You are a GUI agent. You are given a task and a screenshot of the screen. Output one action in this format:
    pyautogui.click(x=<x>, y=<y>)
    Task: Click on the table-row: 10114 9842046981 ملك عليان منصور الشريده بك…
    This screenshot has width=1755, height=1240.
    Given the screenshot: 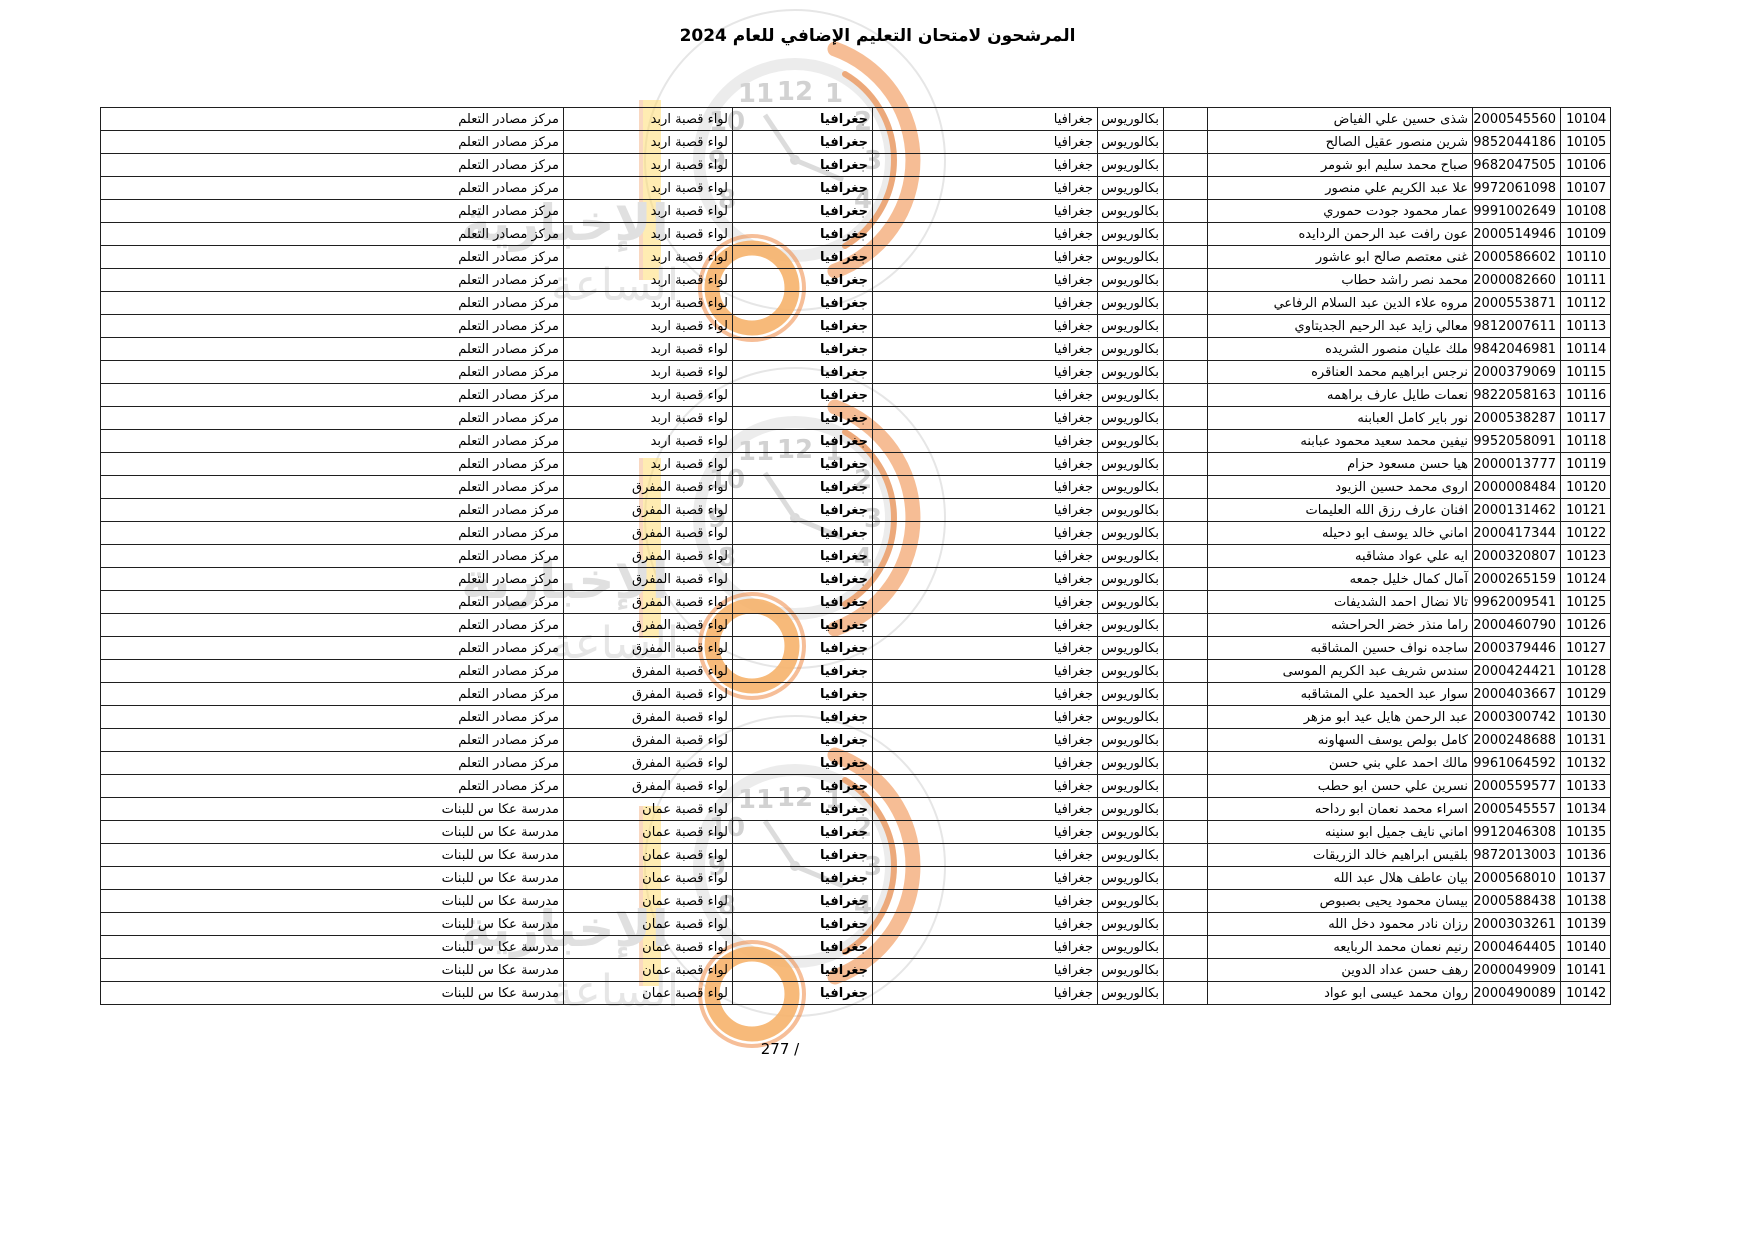 What is the action you would take?
    pyautogui.click(x=855, y=349)
    